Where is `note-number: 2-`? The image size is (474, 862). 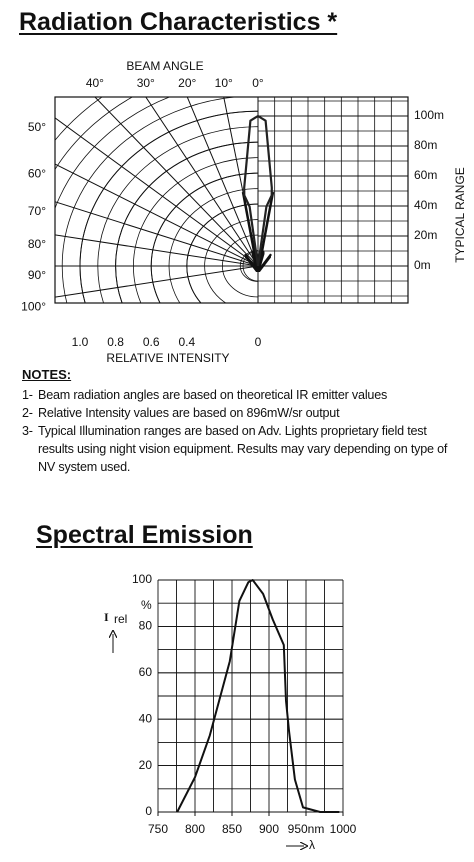
note-number: 2- is located at coordinates (27, 413).